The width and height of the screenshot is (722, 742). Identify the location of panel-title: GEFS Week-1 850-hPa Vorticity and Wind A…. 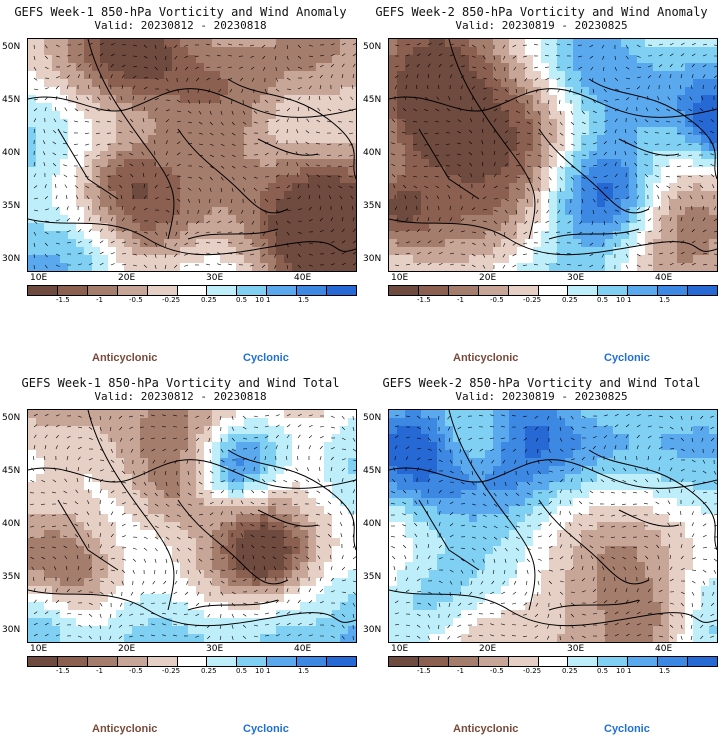
(180, 12).